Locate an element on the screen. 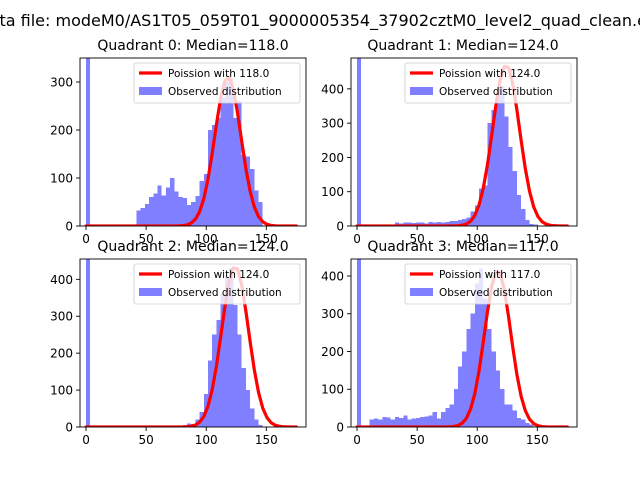 This screenshot has height=480, width=640. quadrant-3-plot-area is located at coordinates (462, 343).